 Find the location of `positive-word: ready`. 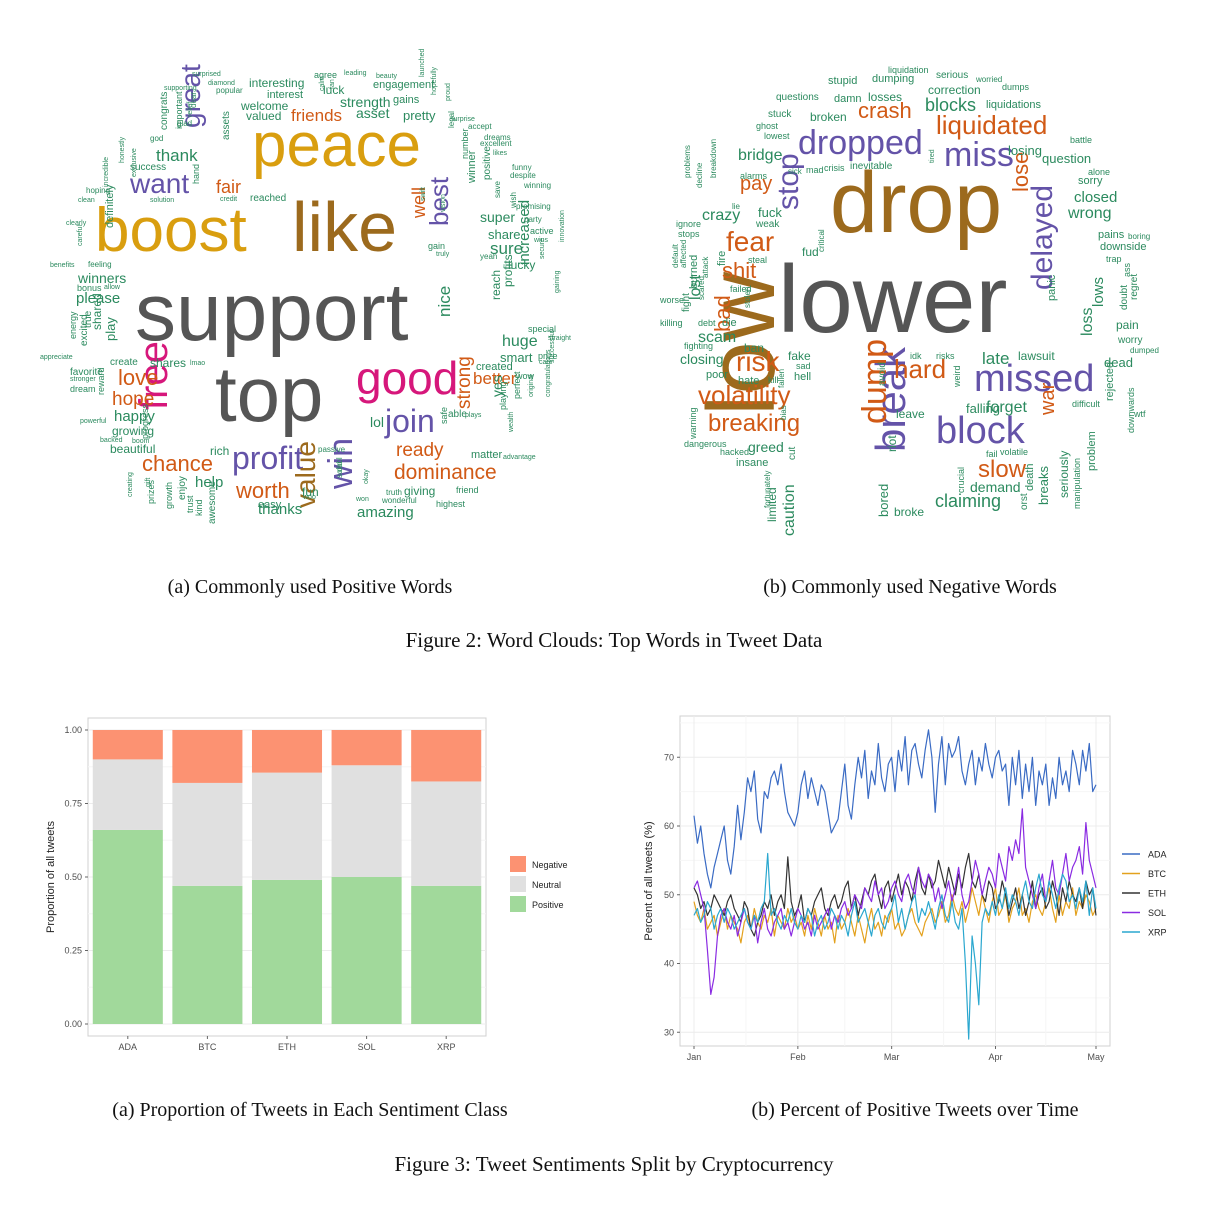

positive-word: ready is located at coordinates (420, 450).